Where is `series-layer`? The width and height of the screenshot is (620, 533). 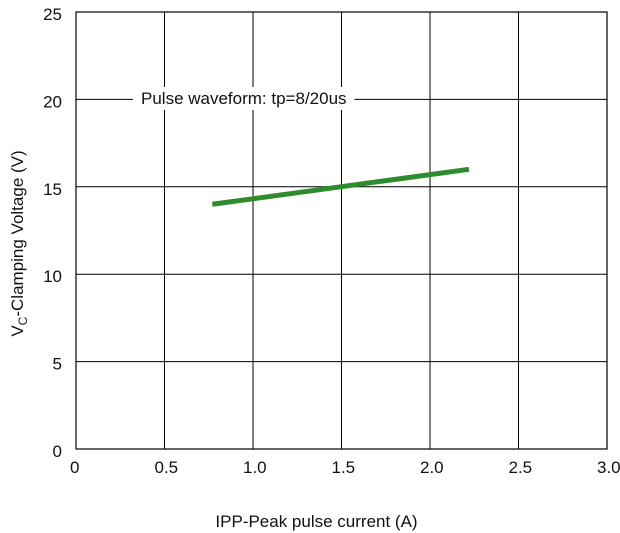
series-layer is located at coordinates (340, 186).